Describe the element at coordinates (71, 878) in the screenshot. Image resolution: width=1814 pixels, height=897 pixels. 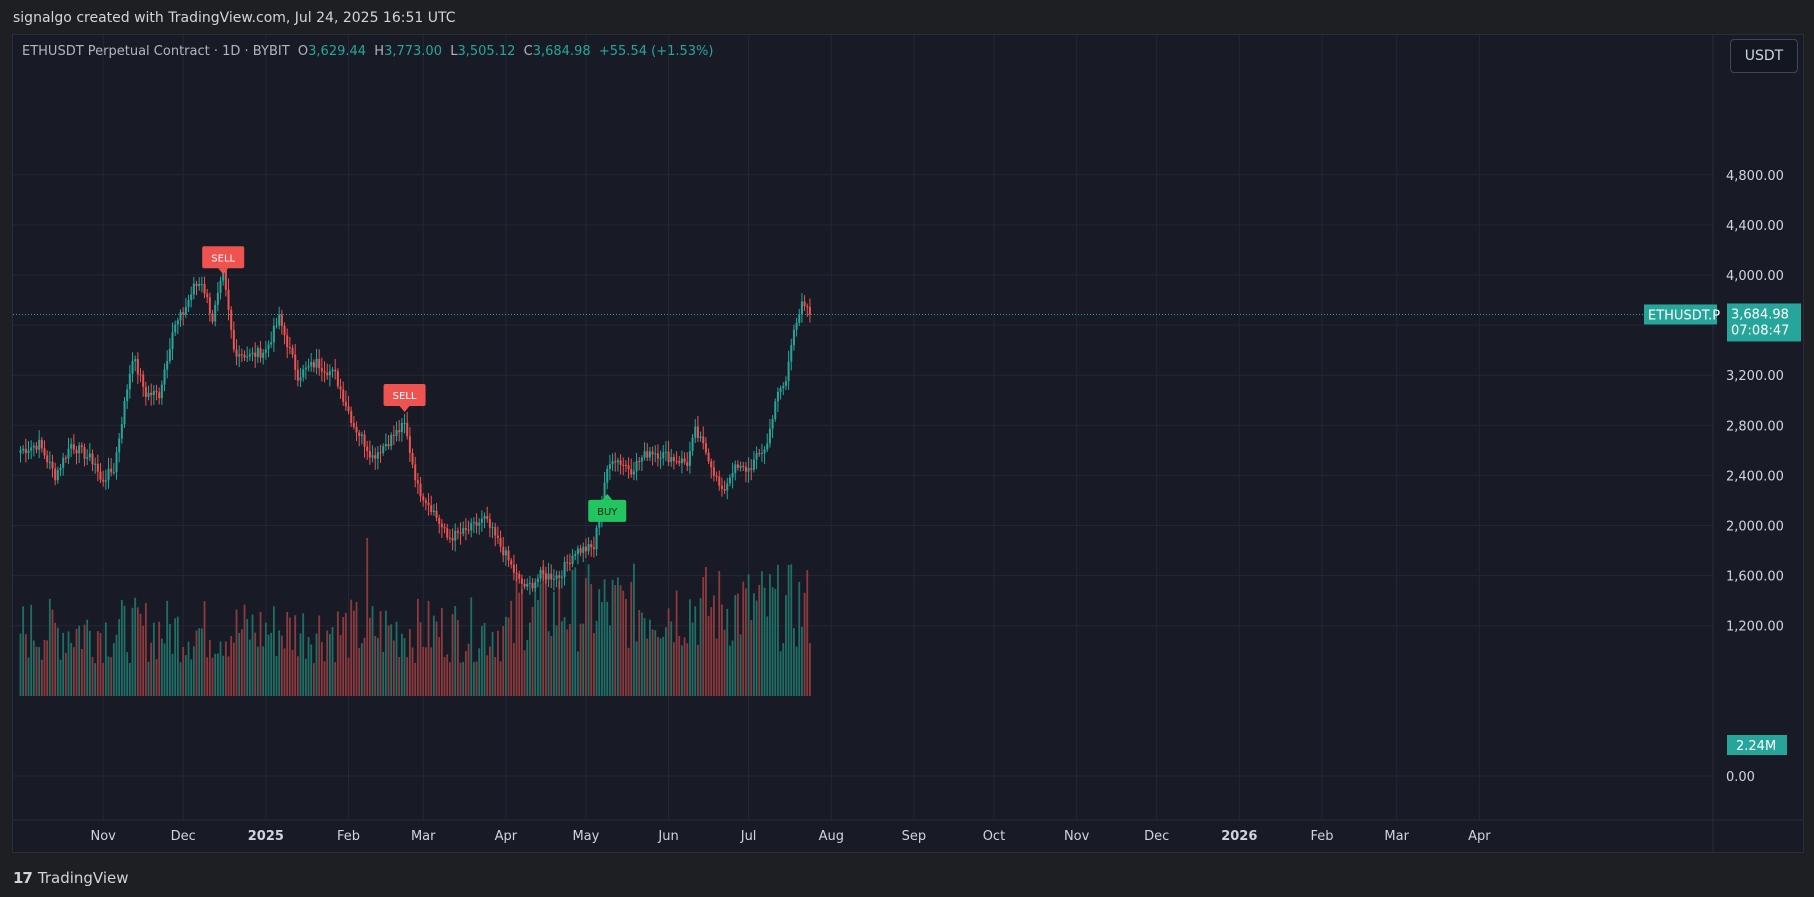
I see `footer-brand: 17 TradingView` at that location.